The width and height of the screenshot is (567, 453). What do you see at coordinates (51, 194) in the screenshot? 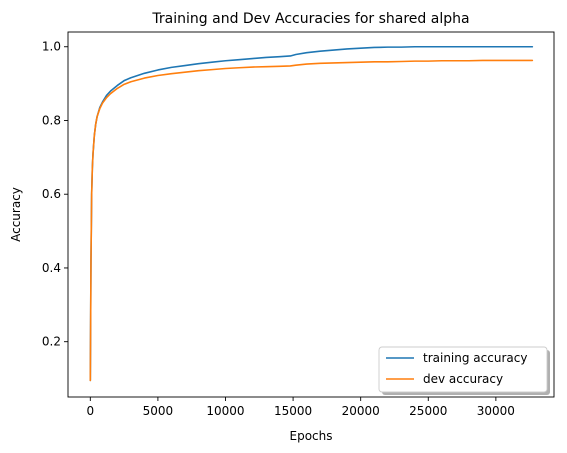
I see `y-tick-label: 0.6` at bounding box center [51, 194].